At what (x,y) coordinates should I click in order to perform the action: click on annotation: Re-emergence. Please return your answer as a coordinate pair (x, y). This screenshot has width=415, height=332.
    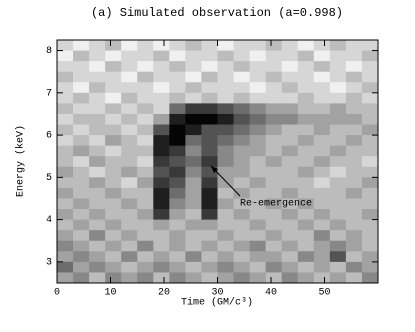
    Looking at the image, I should click on (276, 204).